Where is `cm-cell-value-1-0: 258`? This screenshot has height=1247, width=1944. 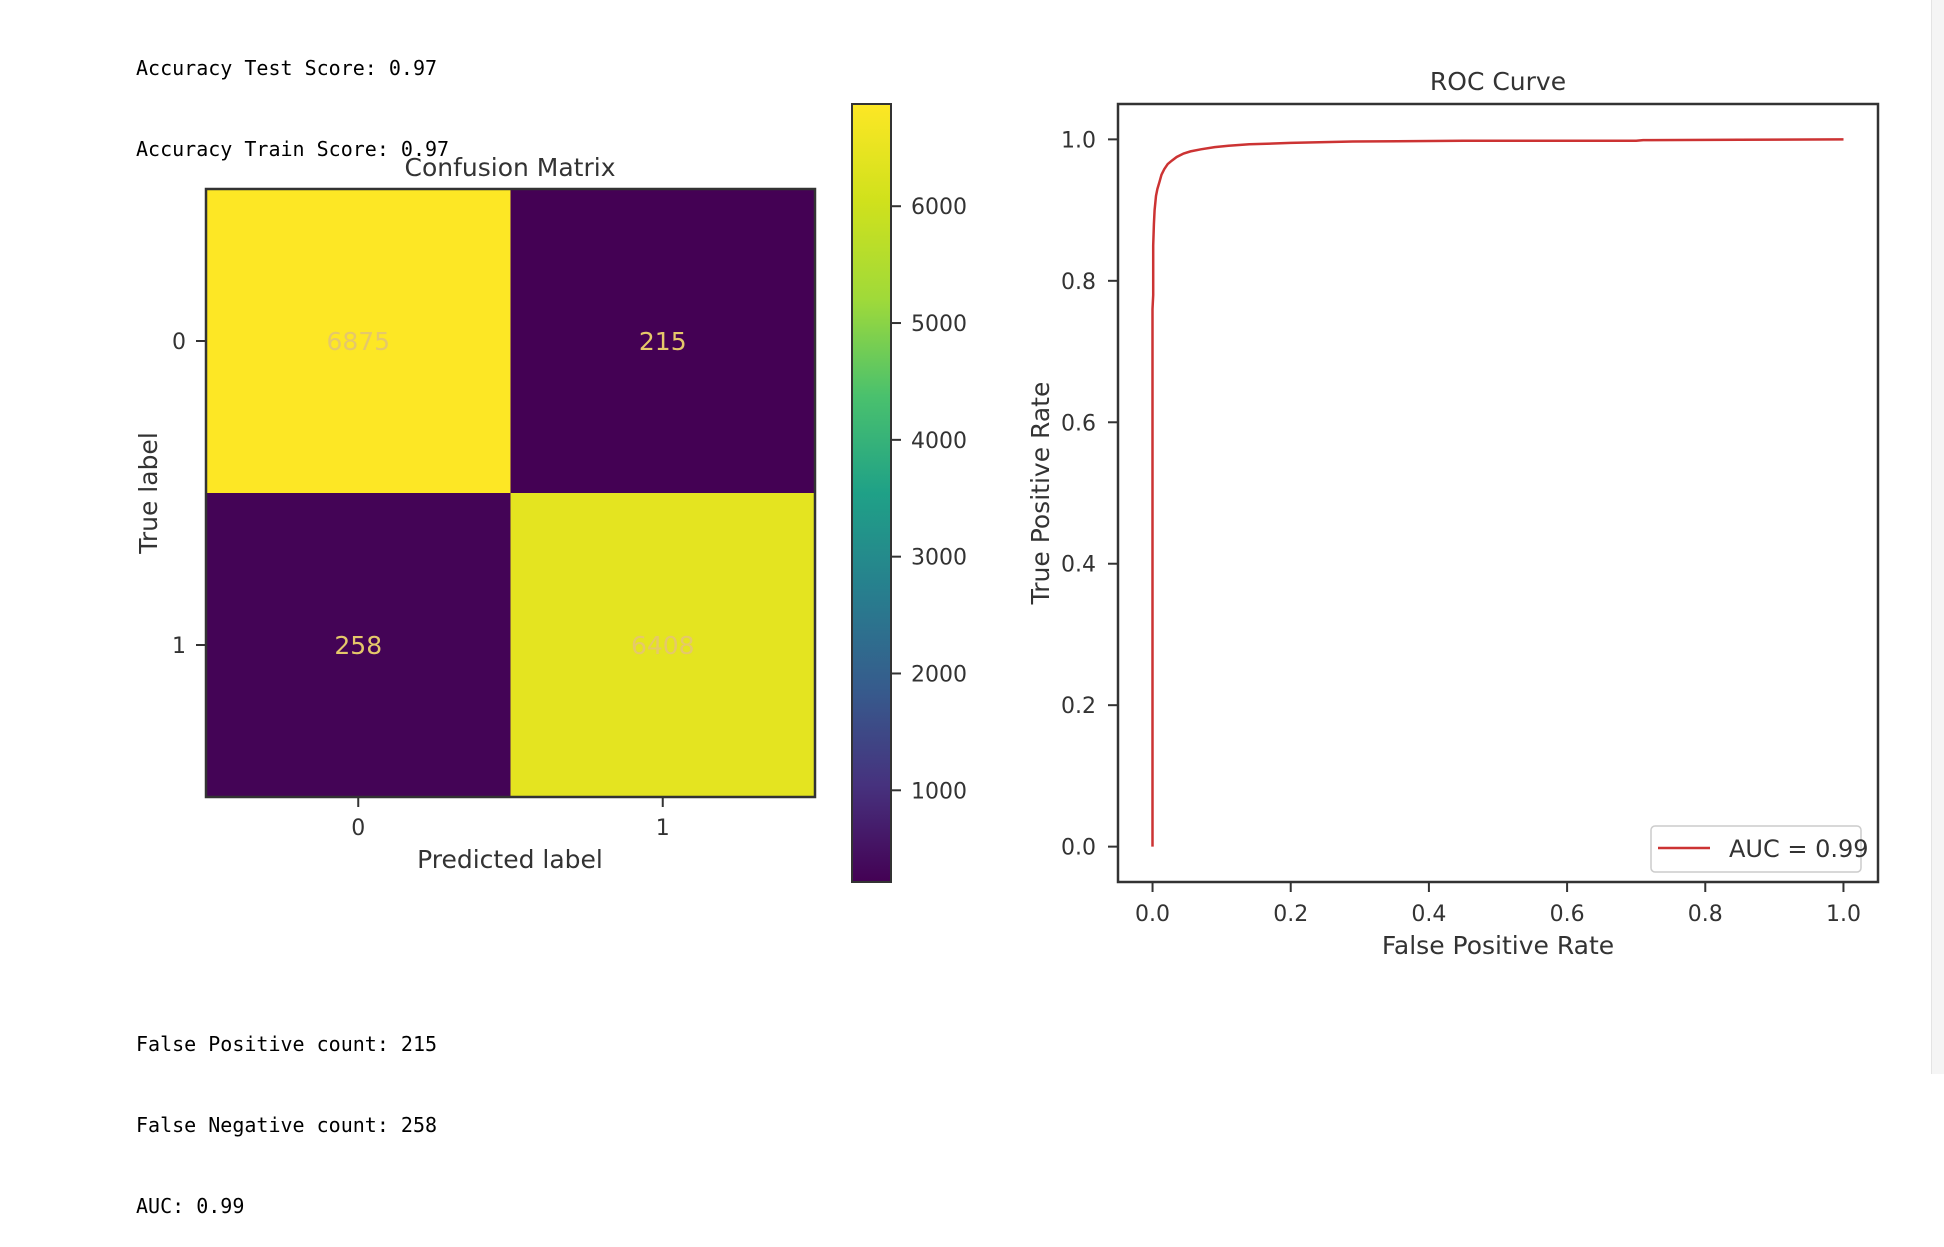 cm-cell-value-1-0: 258 is located at coordinates (358, 645).